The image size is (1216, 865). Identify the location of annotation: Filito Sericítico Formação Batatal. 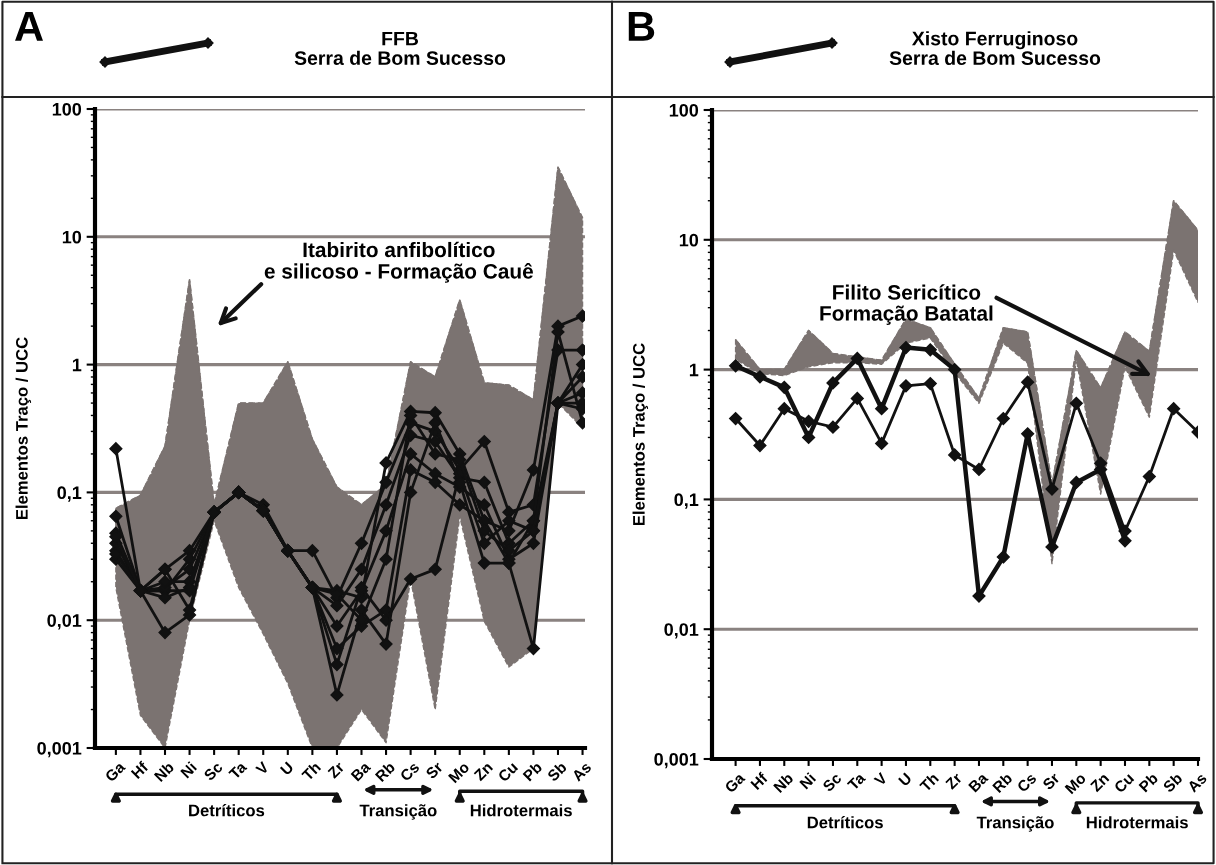
(906, 304).